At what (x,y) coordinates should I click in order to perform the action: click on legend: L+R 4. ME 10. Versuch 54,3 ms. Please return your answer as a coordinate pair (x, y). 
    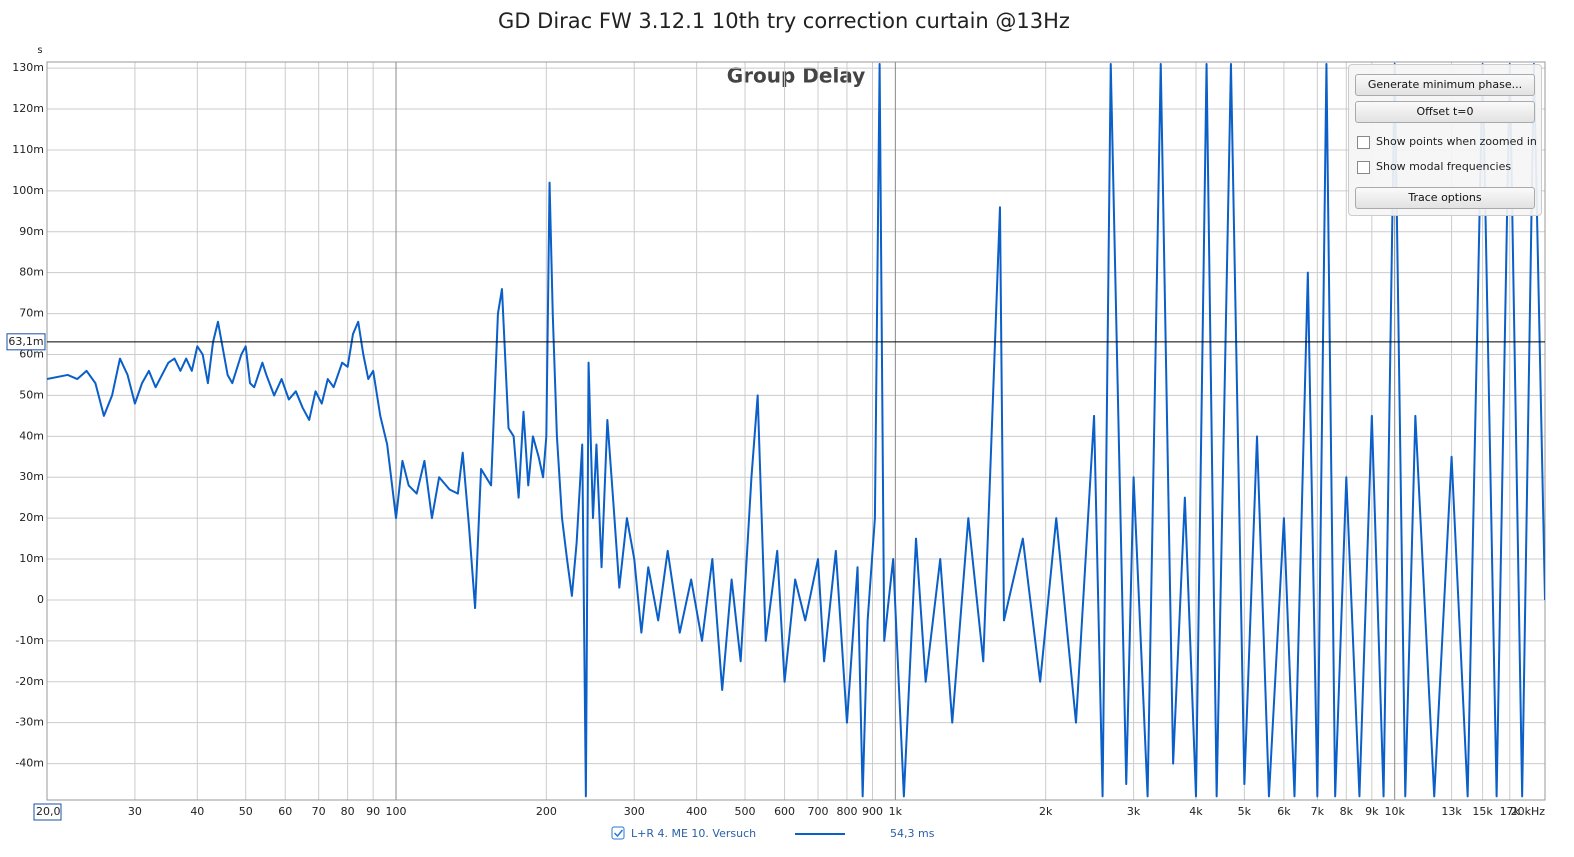
    Looking at the image, I should click on (773, 833).